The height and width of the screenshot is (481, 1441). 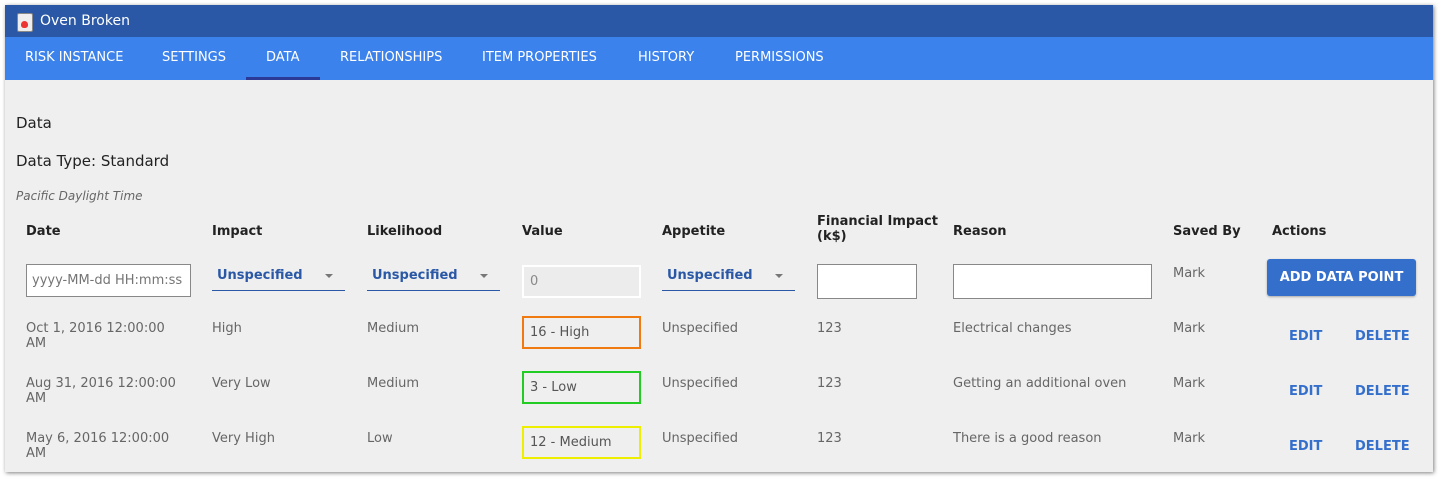 What do you see at coordinates (581, 442) in the screenshot?
I see `cell-value: 12 - Medium` at bounding box center [581, 442].